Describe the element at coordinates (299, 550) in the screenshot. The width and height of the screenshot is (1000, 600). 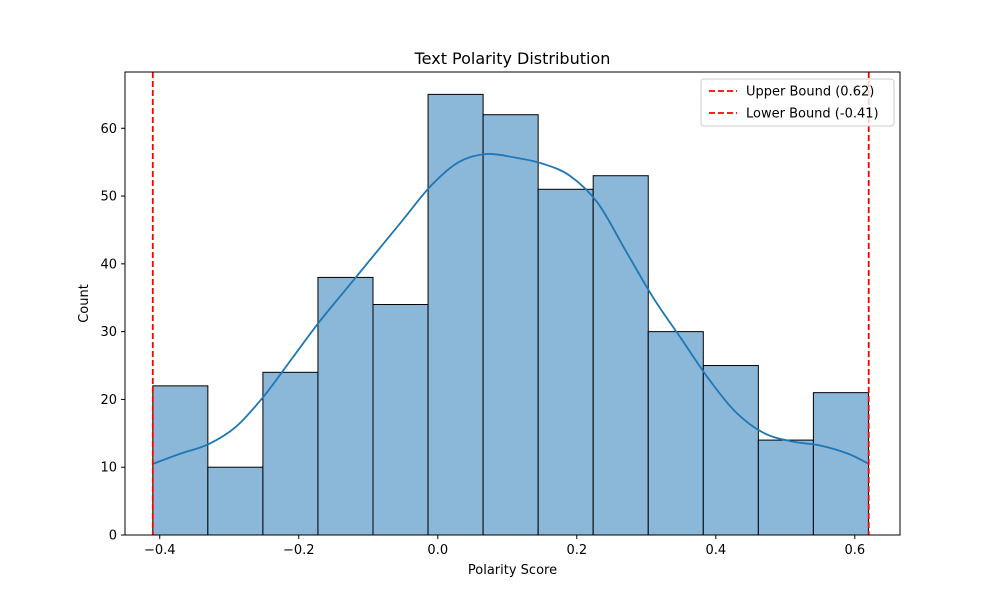
I see `x-tick-label: −0.2` at that location.